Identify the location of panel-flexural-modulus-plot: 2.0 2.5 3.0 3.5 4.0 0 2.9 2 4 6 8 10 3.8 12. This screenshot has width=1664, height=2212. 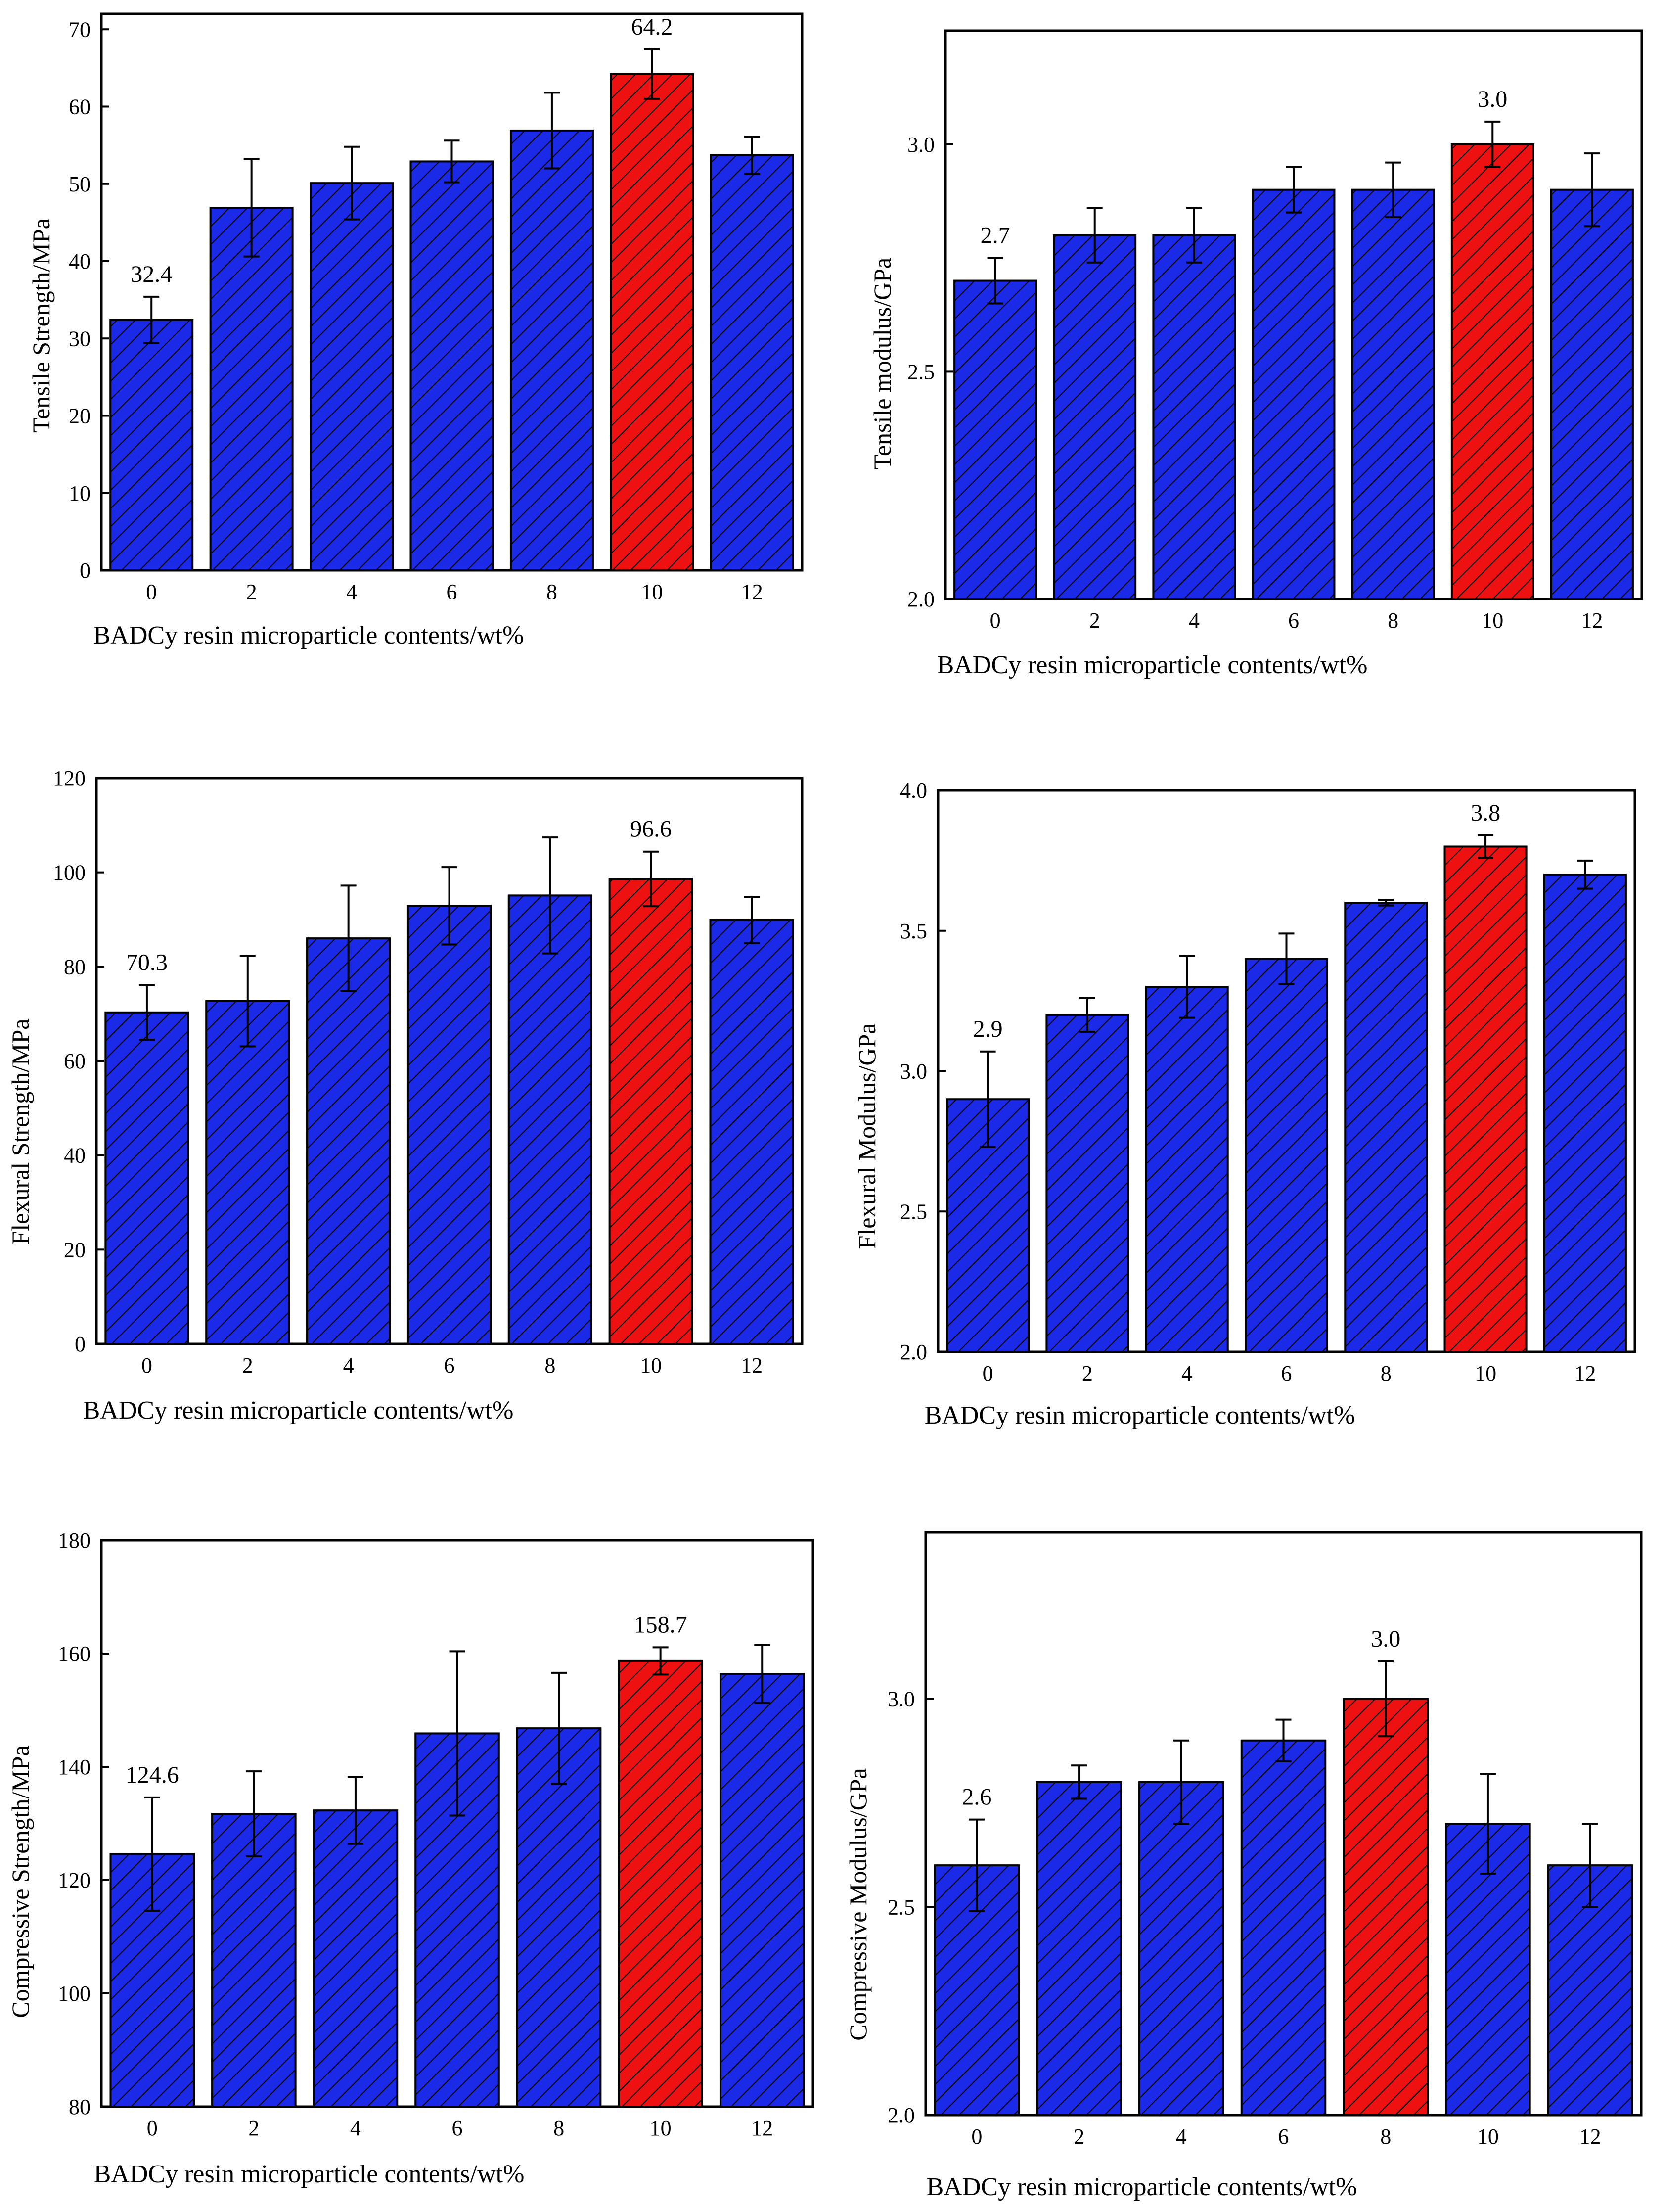
(1268, 1082).